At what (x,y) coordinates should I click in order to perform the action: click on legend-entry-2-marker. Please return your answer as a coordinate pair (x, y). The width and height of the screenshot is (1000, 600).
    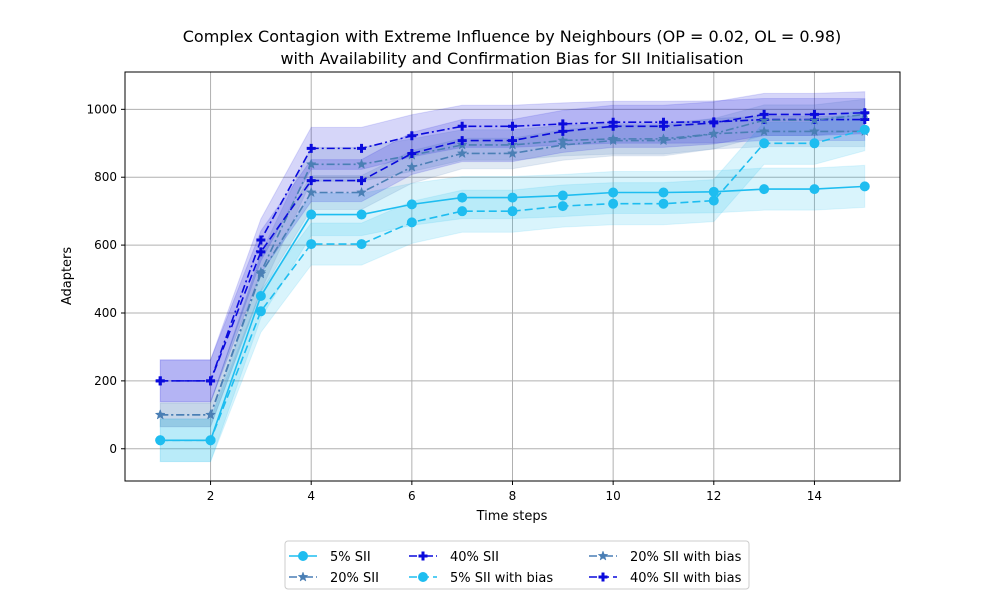
    Looking at the image, I should click on (303, 576).